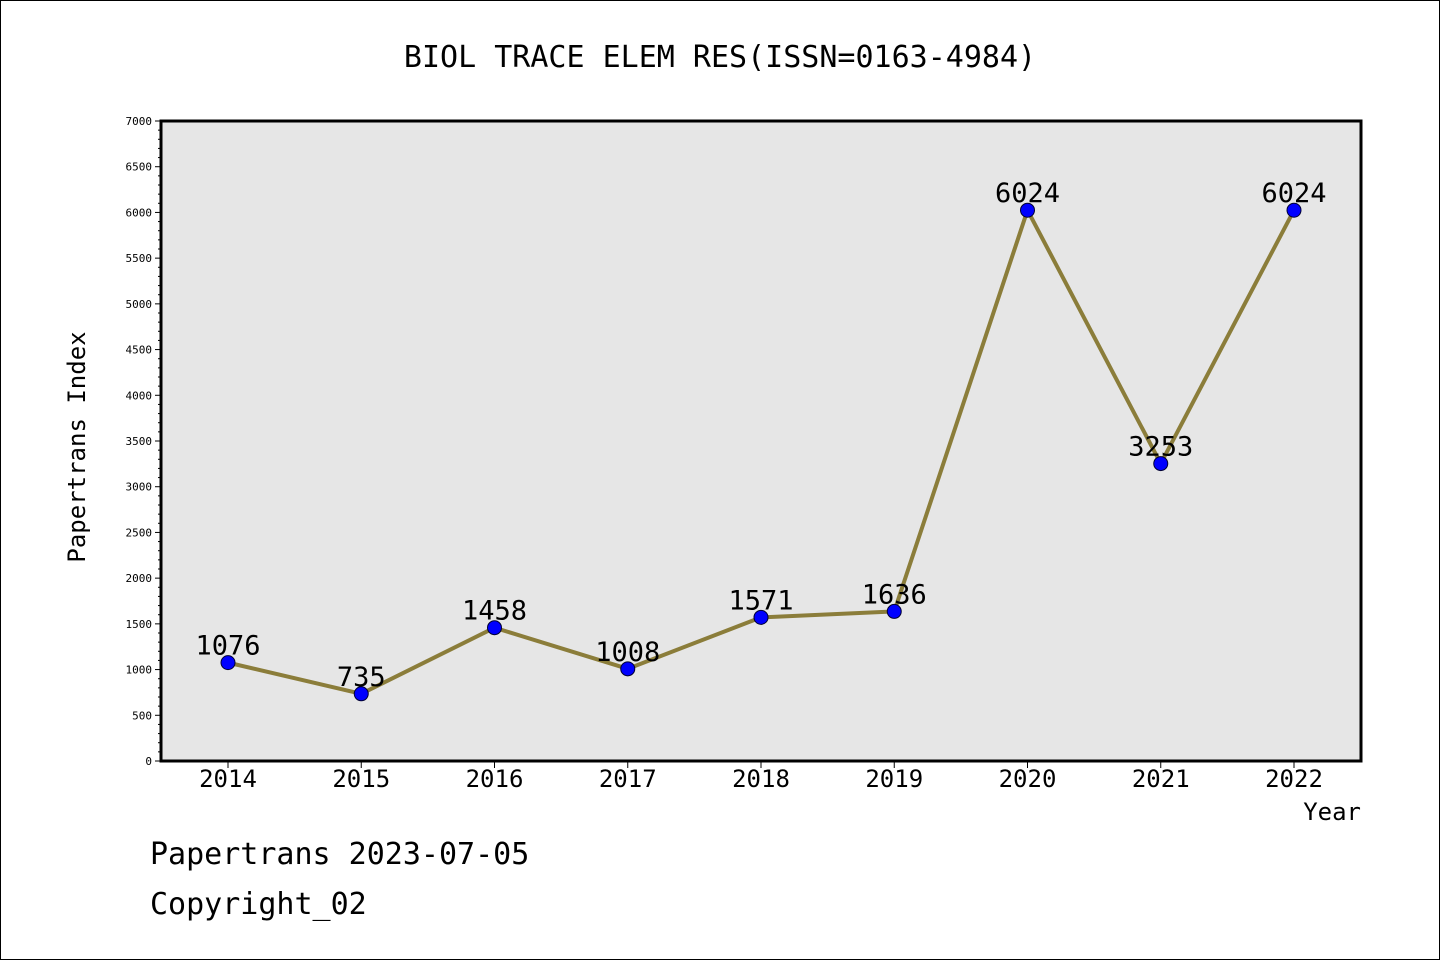 This screenshot has height=964, width=1440. I want to click on chart-title: BIOL TRACE ELEM RES(ISSN=0163-4984), so click(720, 57).